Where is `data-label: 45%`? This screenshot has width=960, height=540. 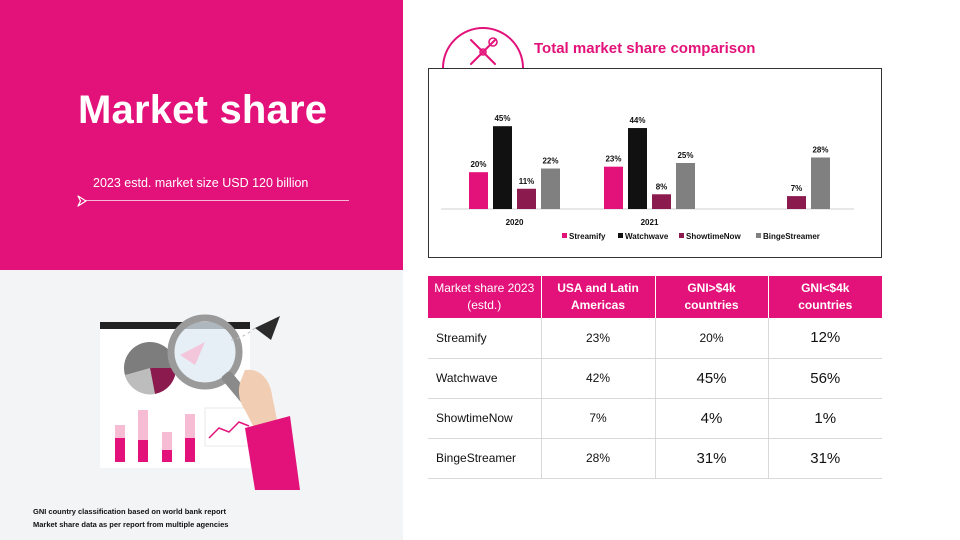
data-label: 45% is located at coordinates (502, 118).